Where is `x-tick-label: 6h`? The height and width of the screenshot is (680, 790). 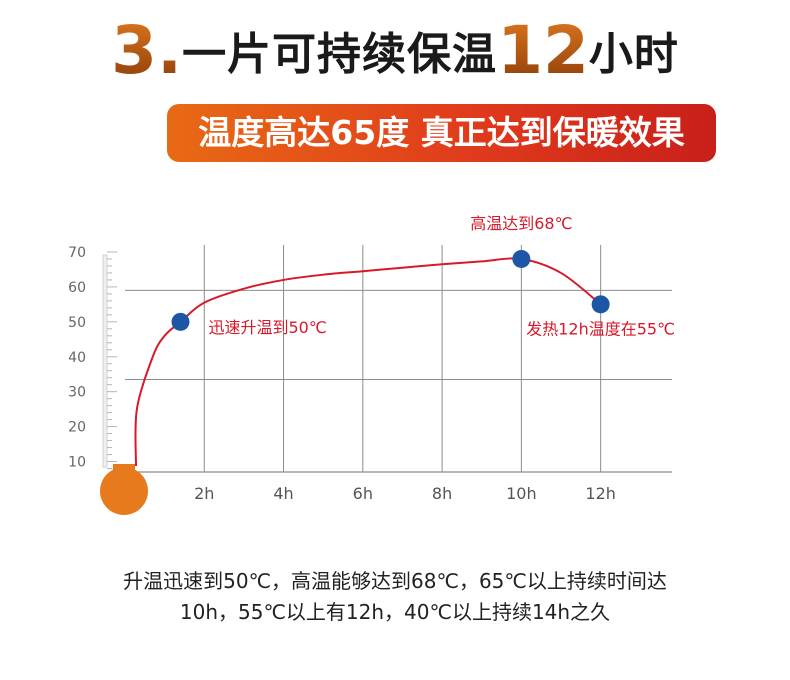 x-tick-label: 6h is located at coordinates (363, 493).